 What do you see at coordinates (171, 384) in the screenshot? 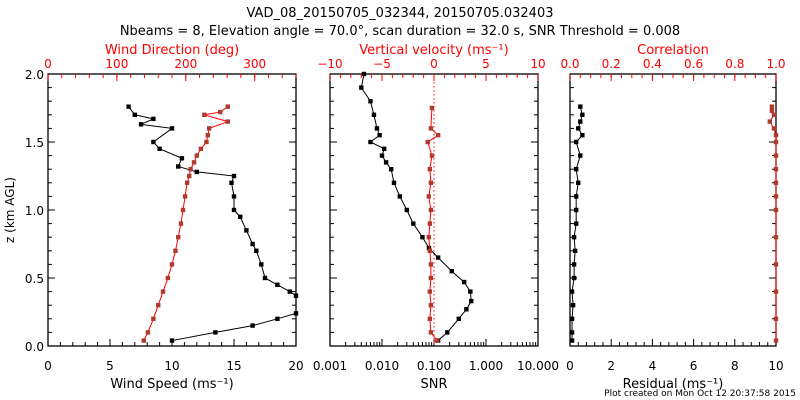
I see `x-axis-label: Wind Speed (ms⁻¹)` at bounding box center [171, 384].